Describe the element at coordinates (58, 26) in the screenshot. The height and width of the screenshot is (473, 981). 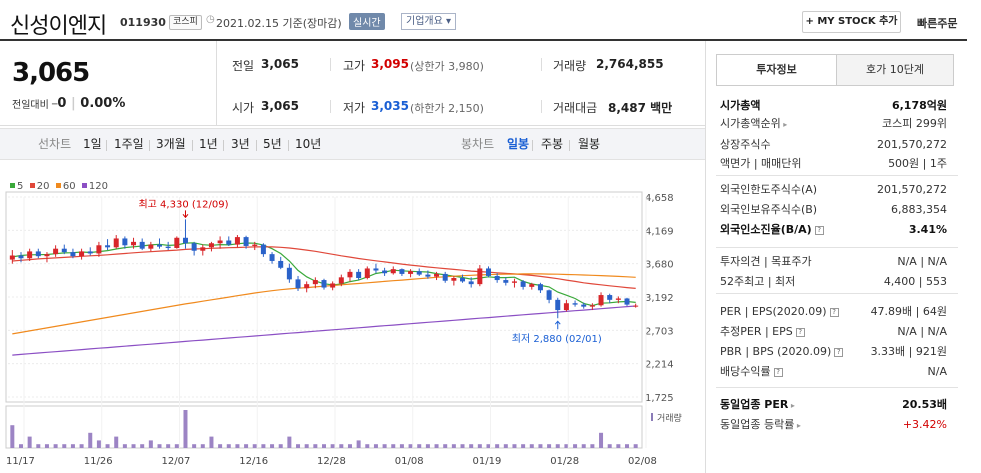
I see `stock-name: 신성이엔지` at that location.